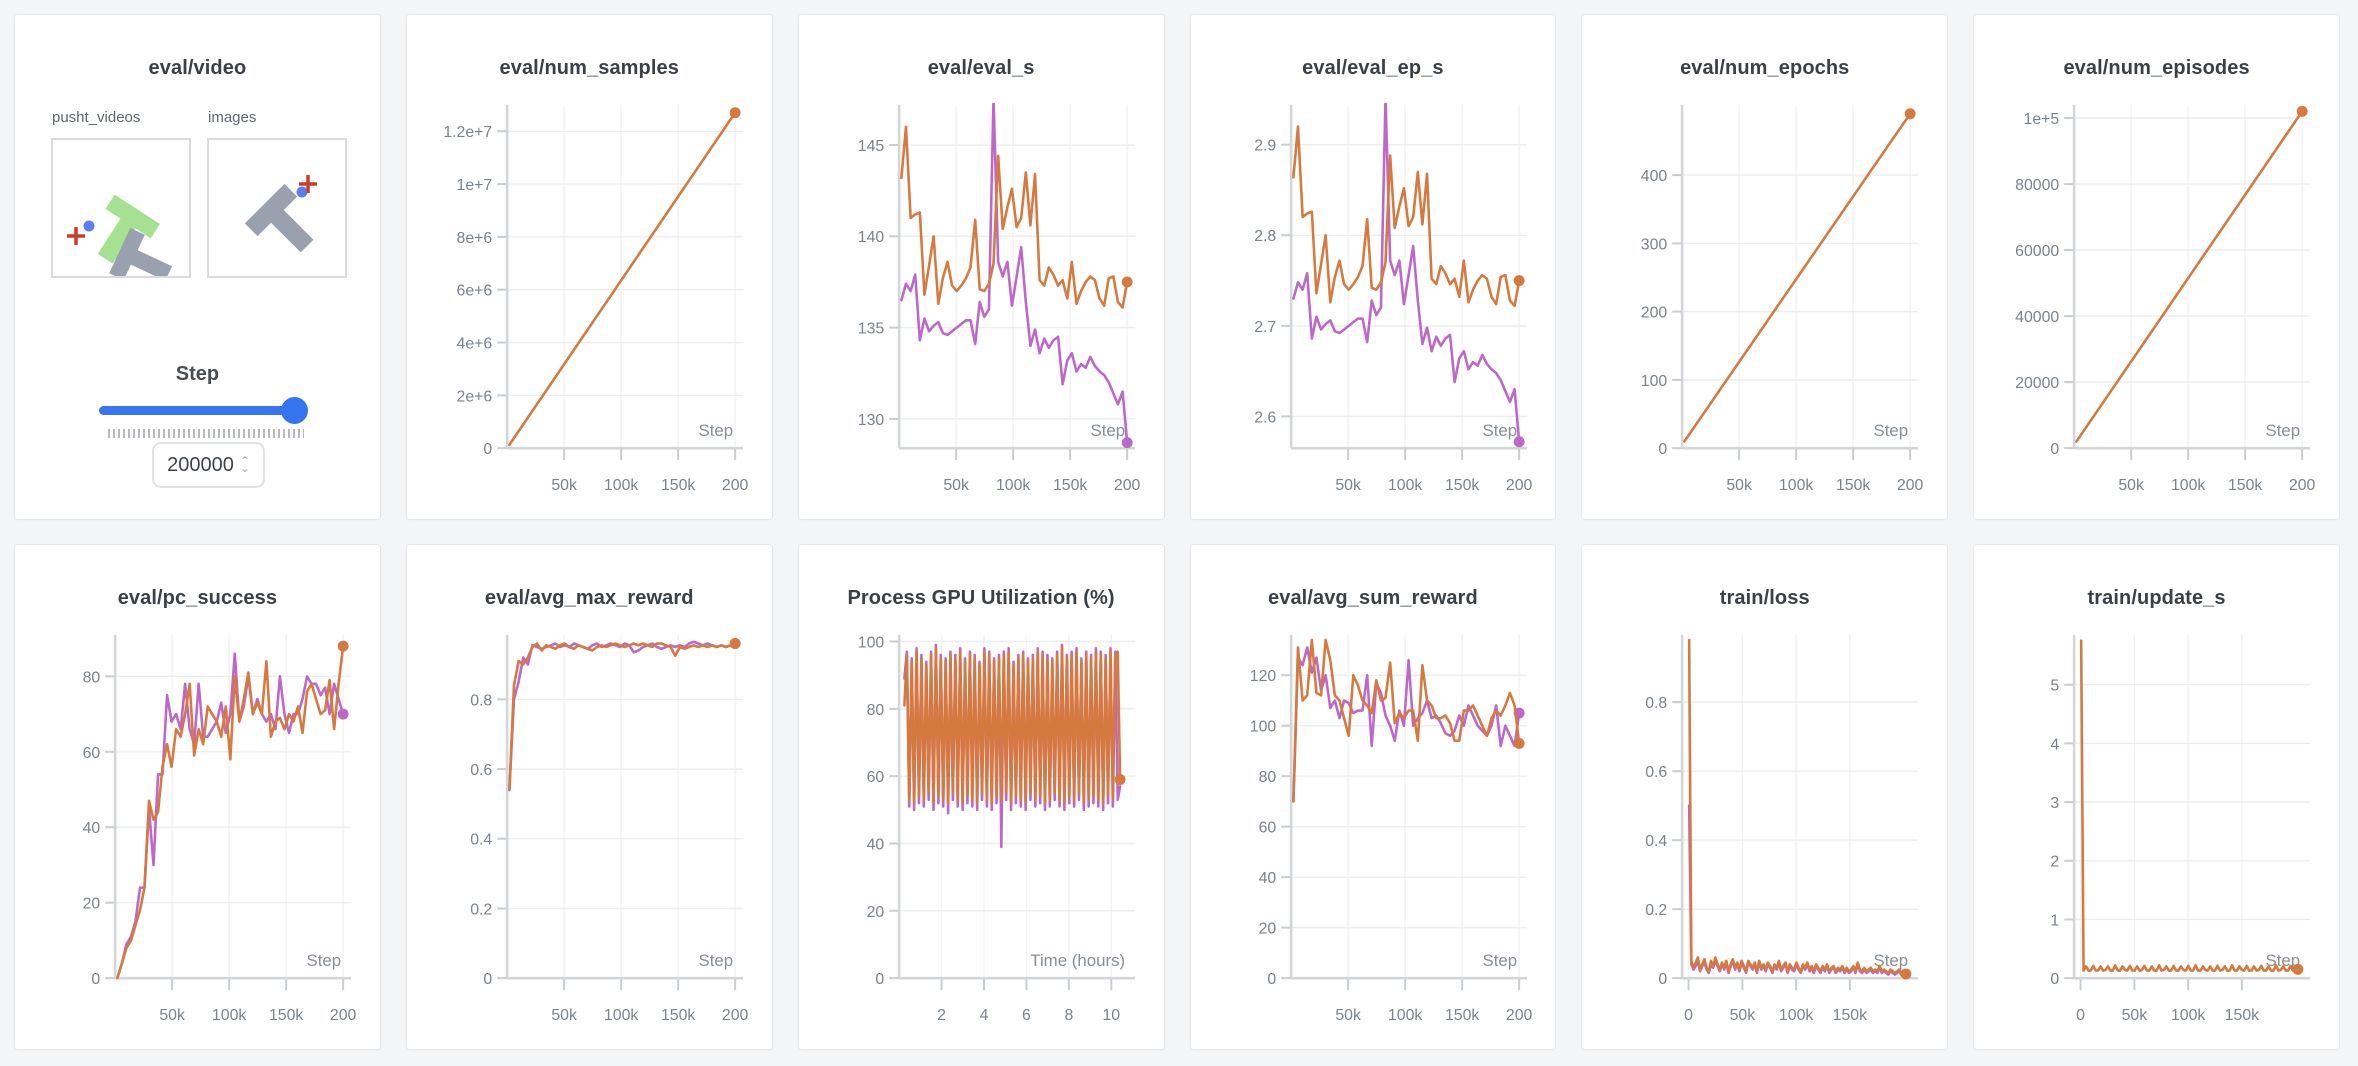 The width and height of the screenshot is (2358, 1066). I want to click on line-chart: 50k 100k 150k 200 130 135 140 145 Step, so click(981, 267).